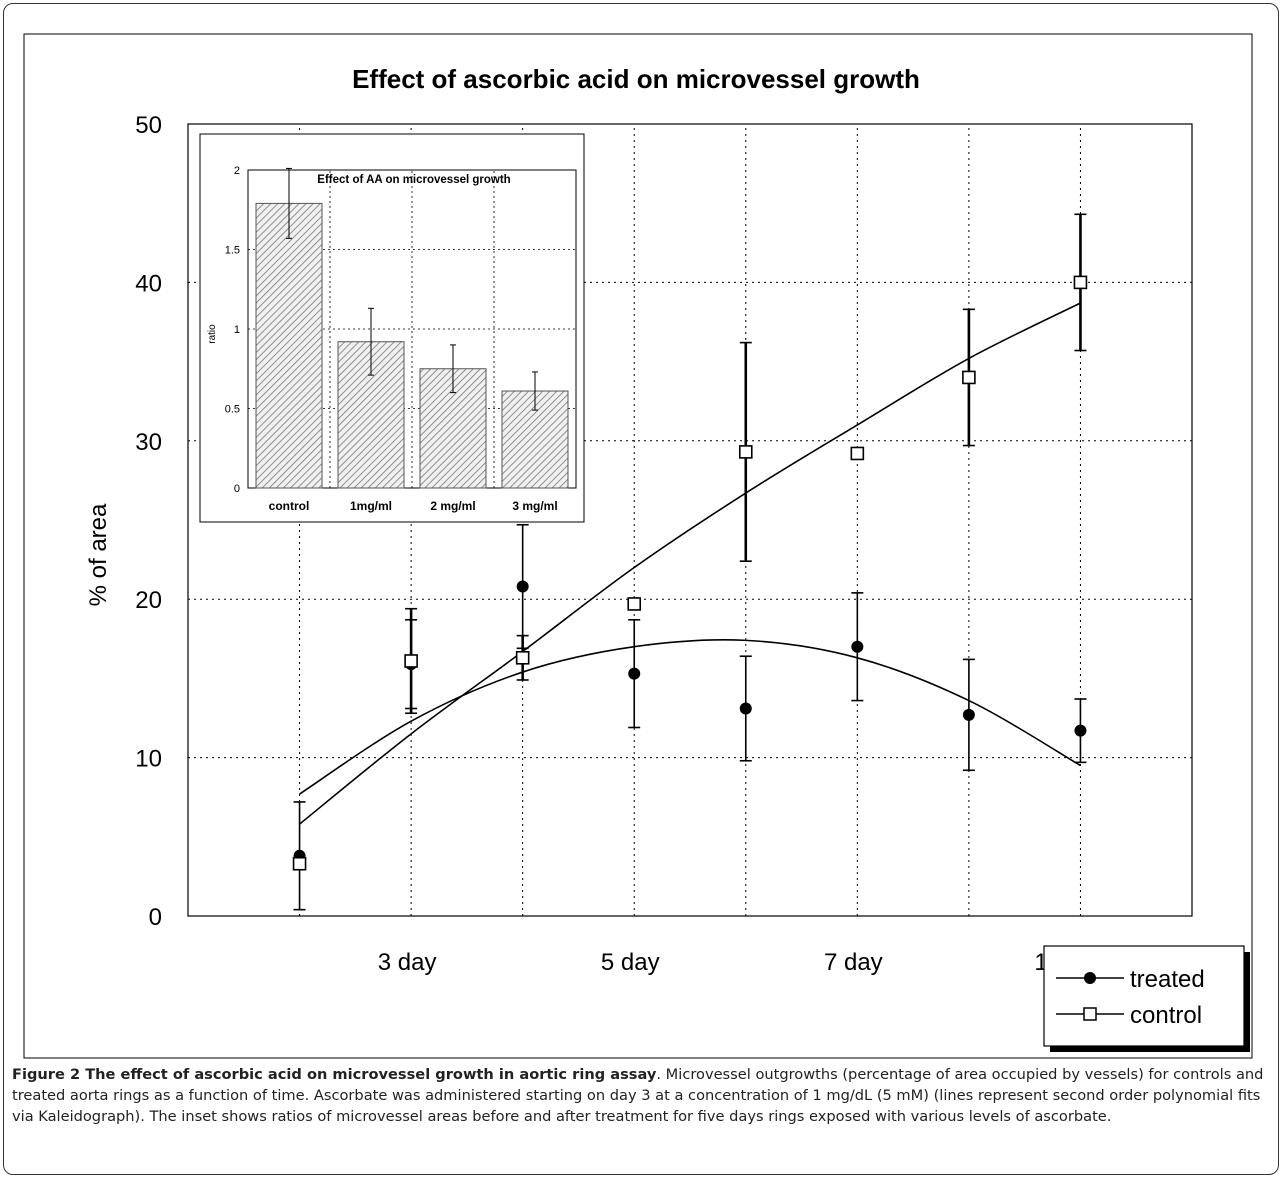  I want to click on inset-y-tick-label: 0.5, so click(232, 410).